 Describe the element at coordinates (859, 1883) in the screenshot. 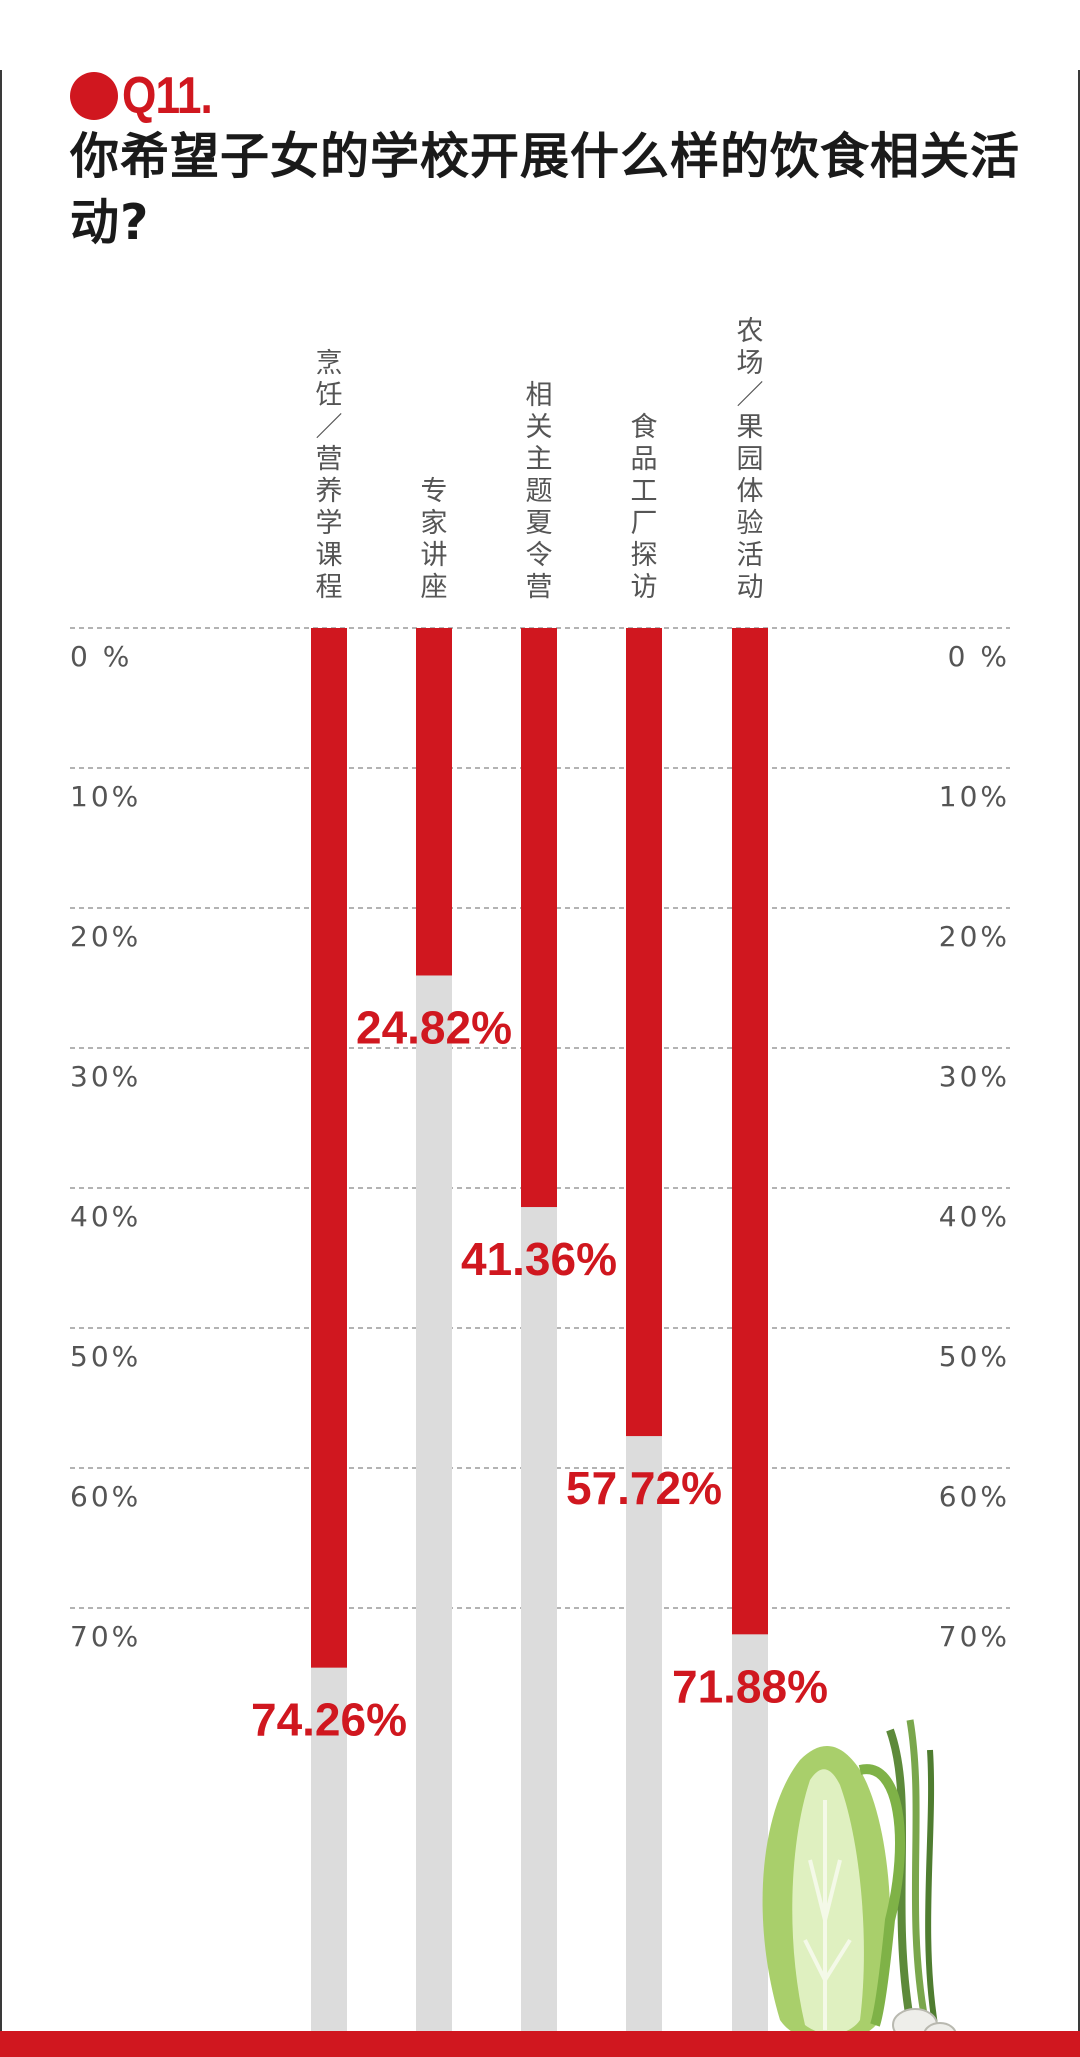

I see `napa-cabbage-and-spring-onion-icon` at that location.